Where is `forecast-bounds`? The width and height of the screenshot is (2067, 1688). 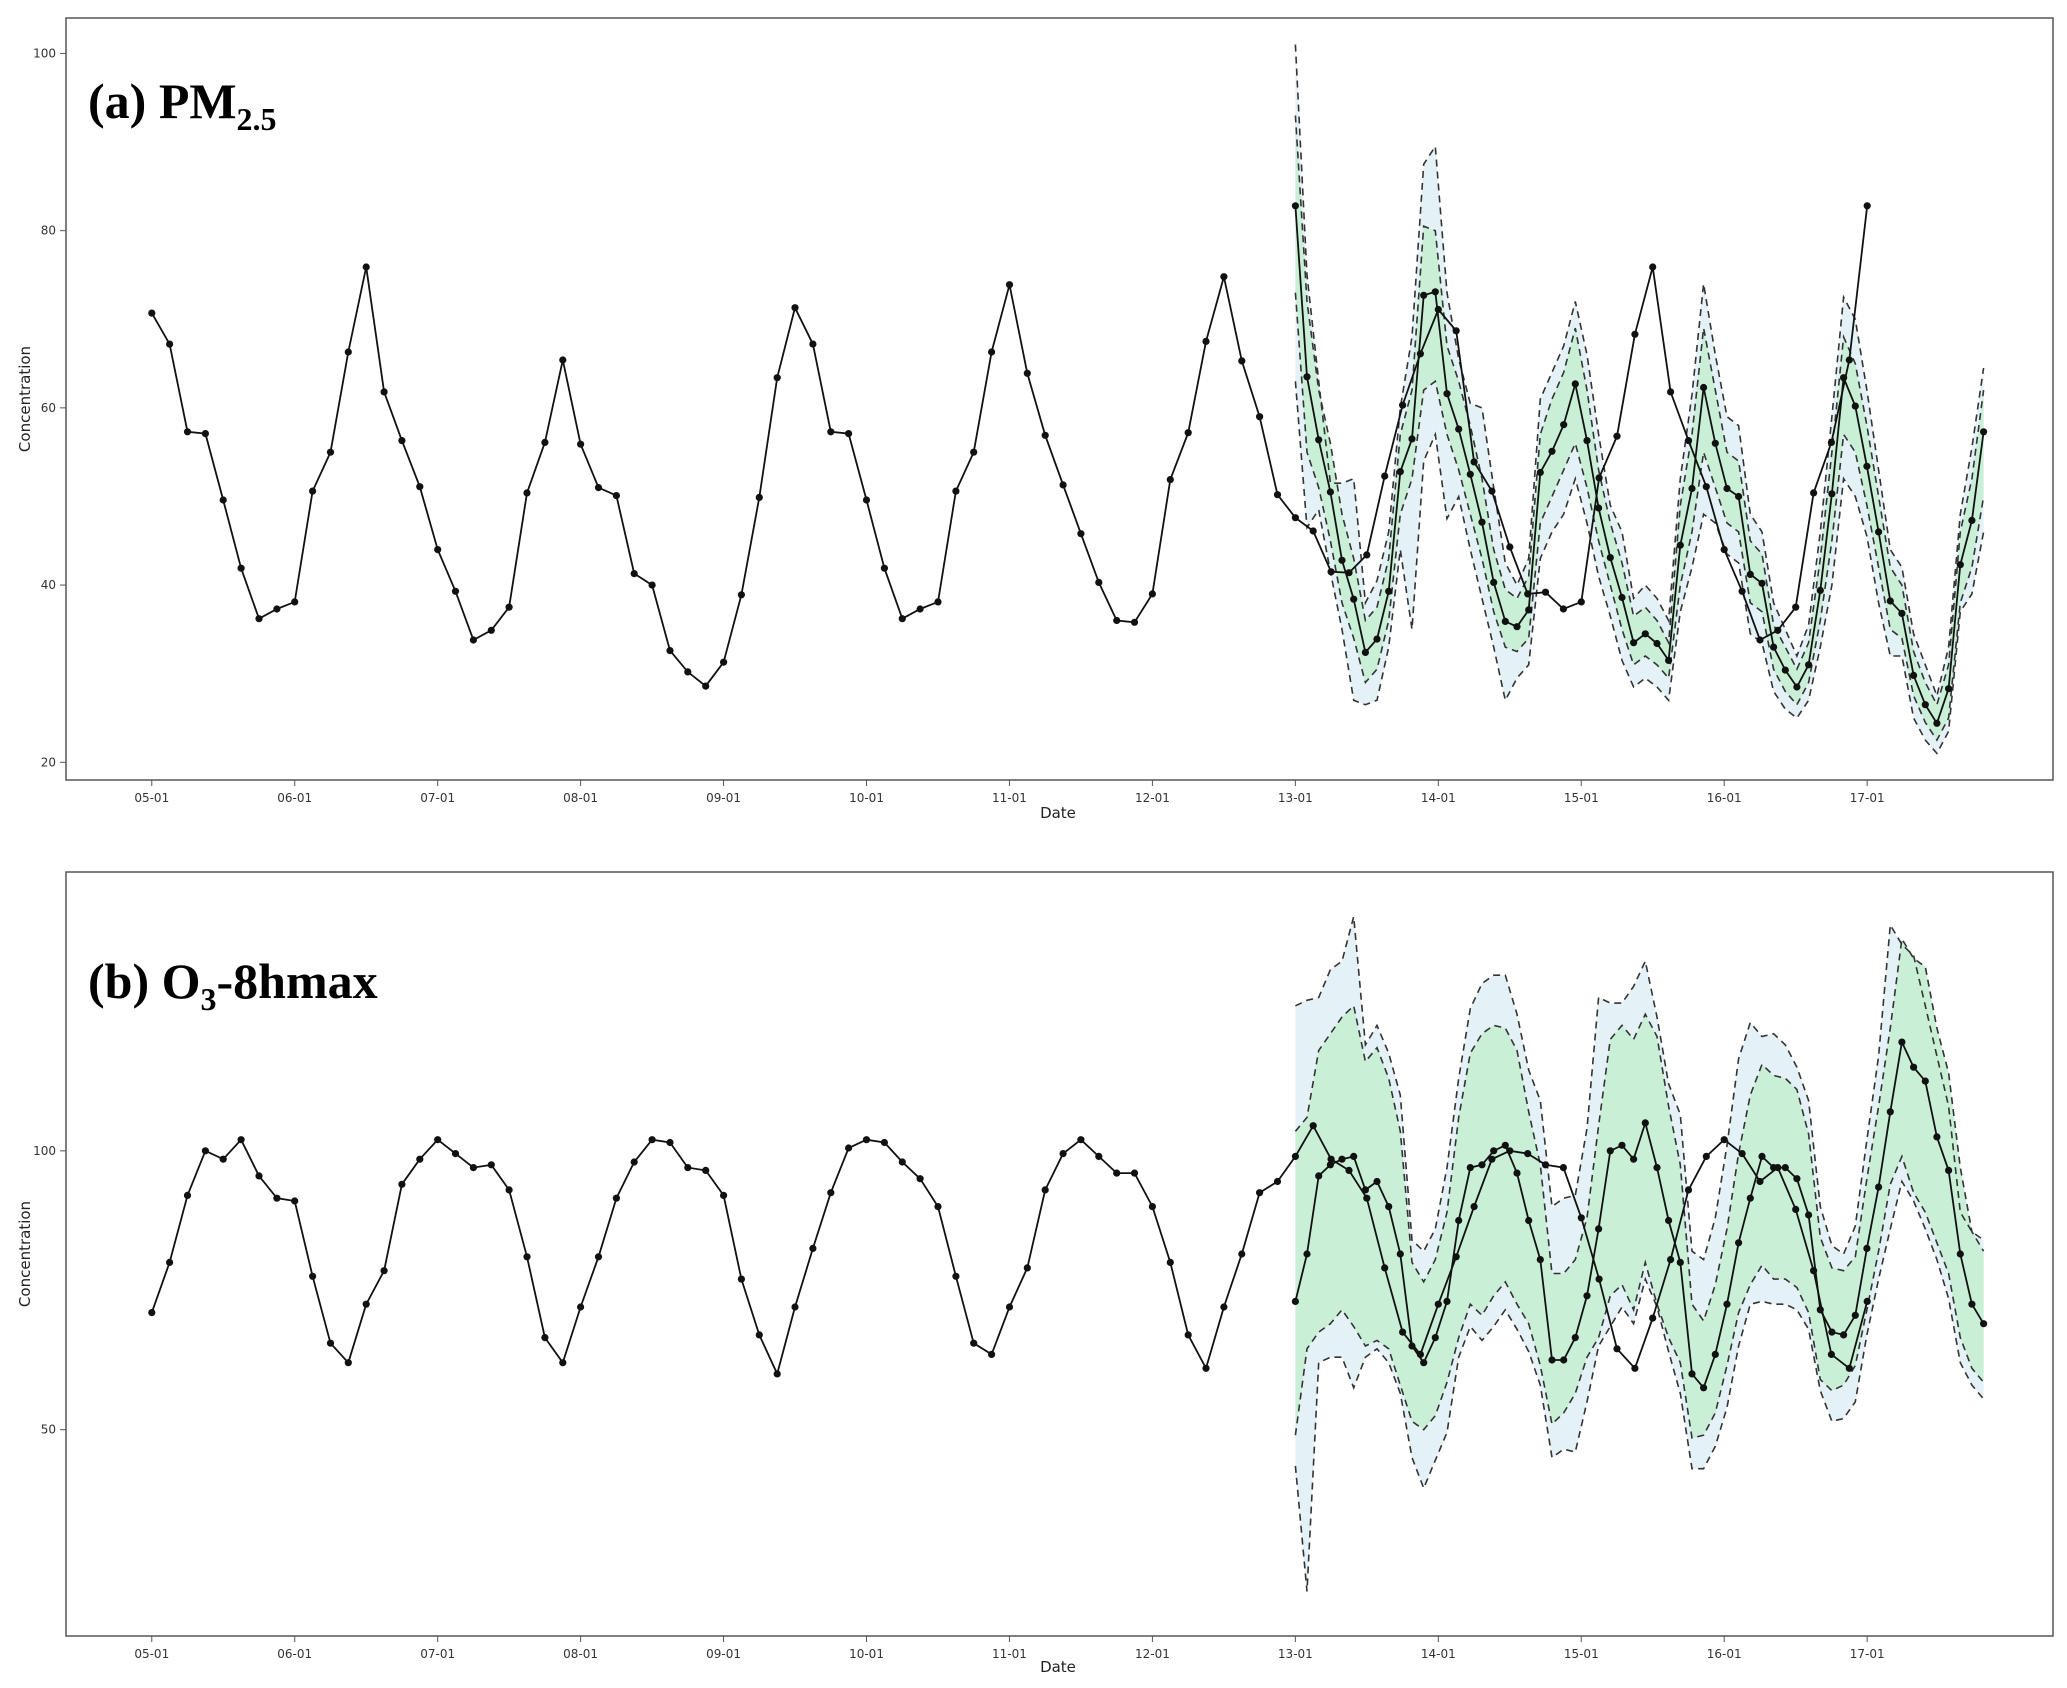
forecast-bounds is located at coordinates (1639, 399).